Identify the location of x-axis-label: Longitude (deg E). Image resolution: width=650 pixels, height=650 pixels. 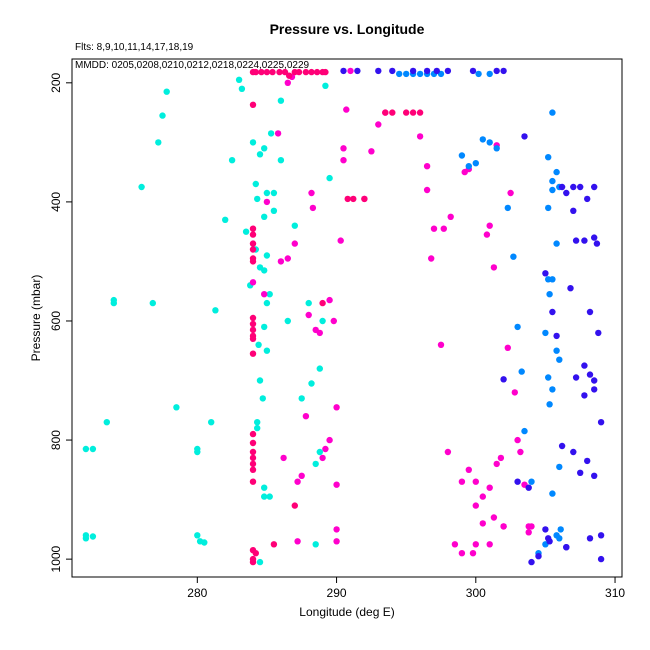
(346, 612).